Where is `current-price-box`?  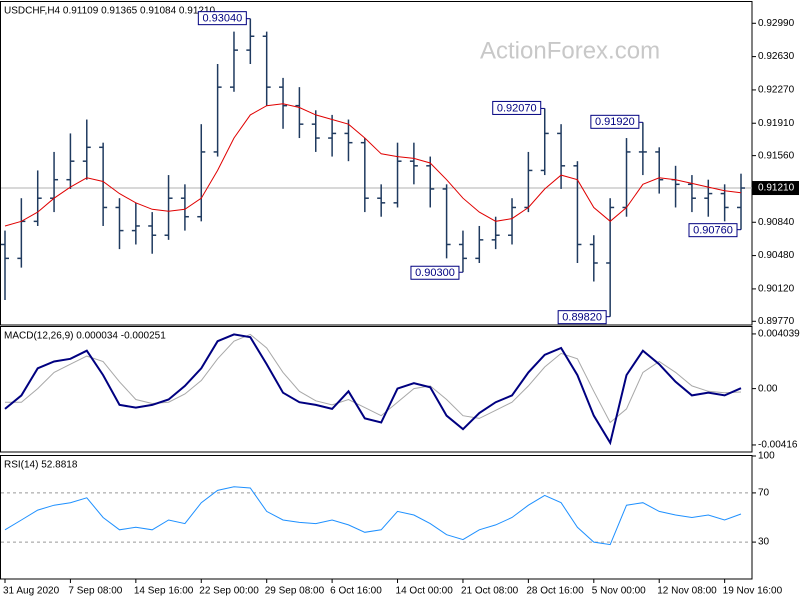 current-price-box is located at coordinates (775, 188).